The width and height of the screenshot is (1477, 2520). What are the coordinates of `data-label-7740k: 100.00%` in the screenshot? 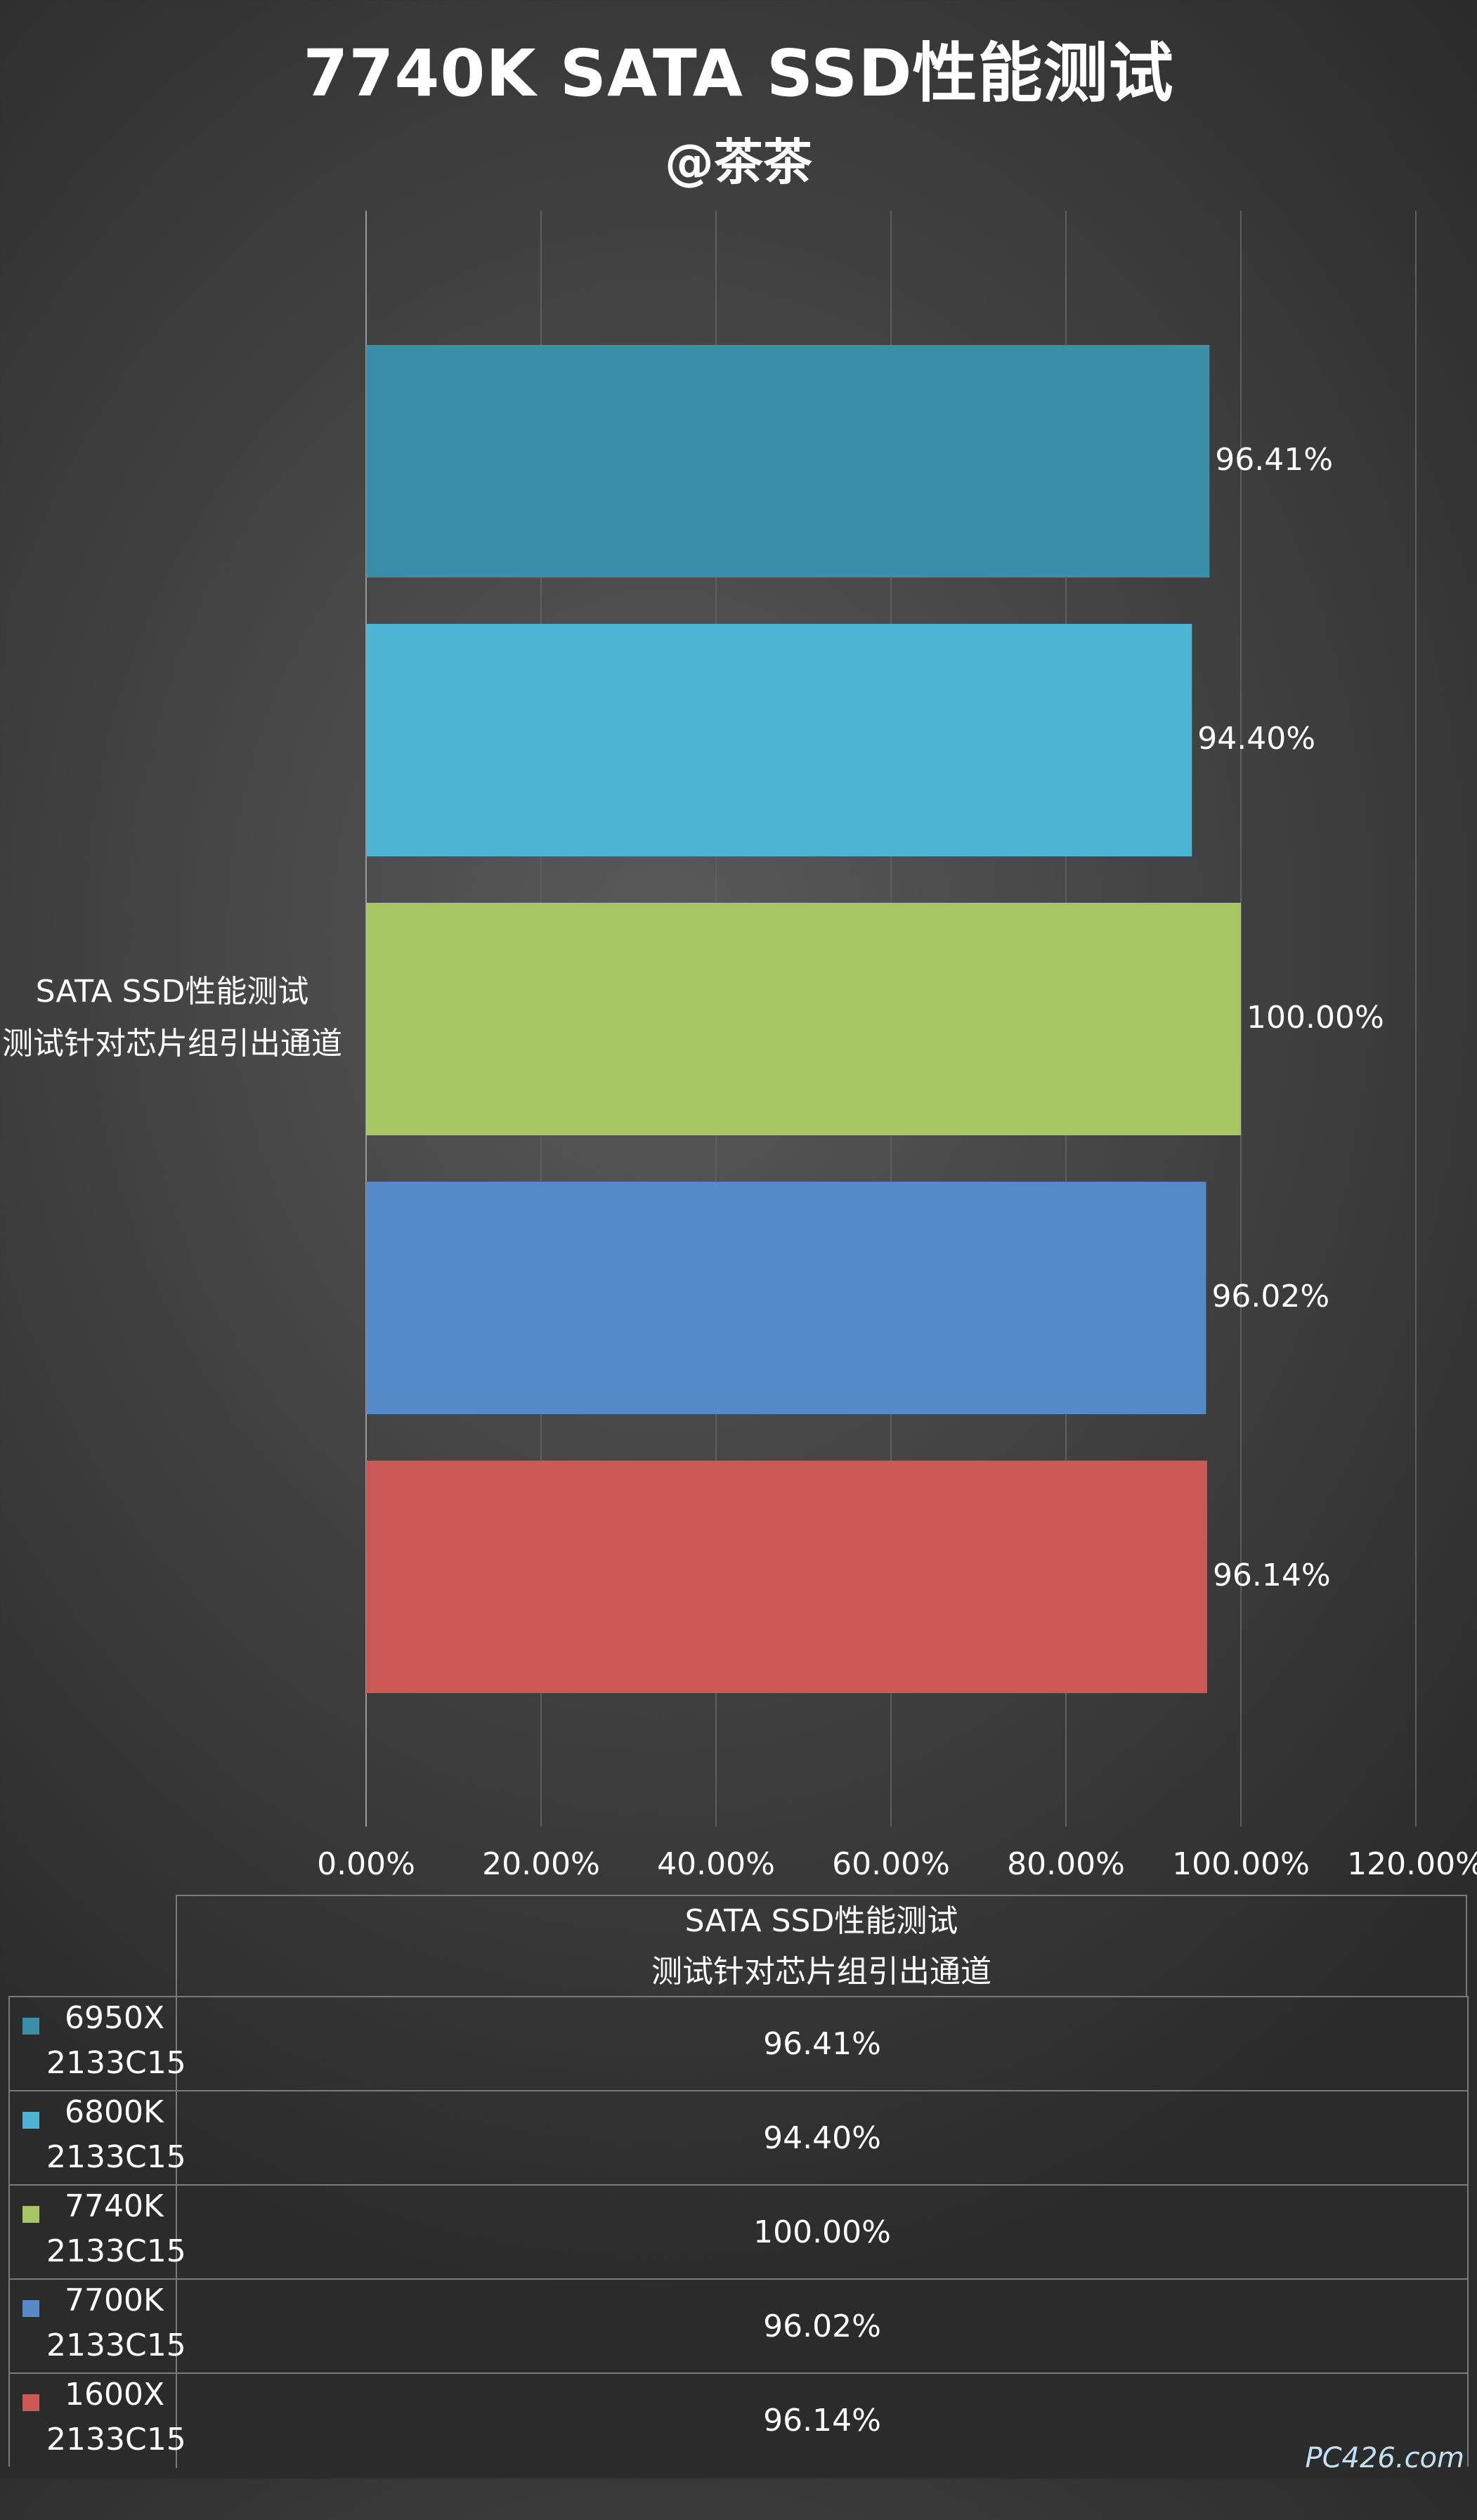 It's located at (1315, 1018).